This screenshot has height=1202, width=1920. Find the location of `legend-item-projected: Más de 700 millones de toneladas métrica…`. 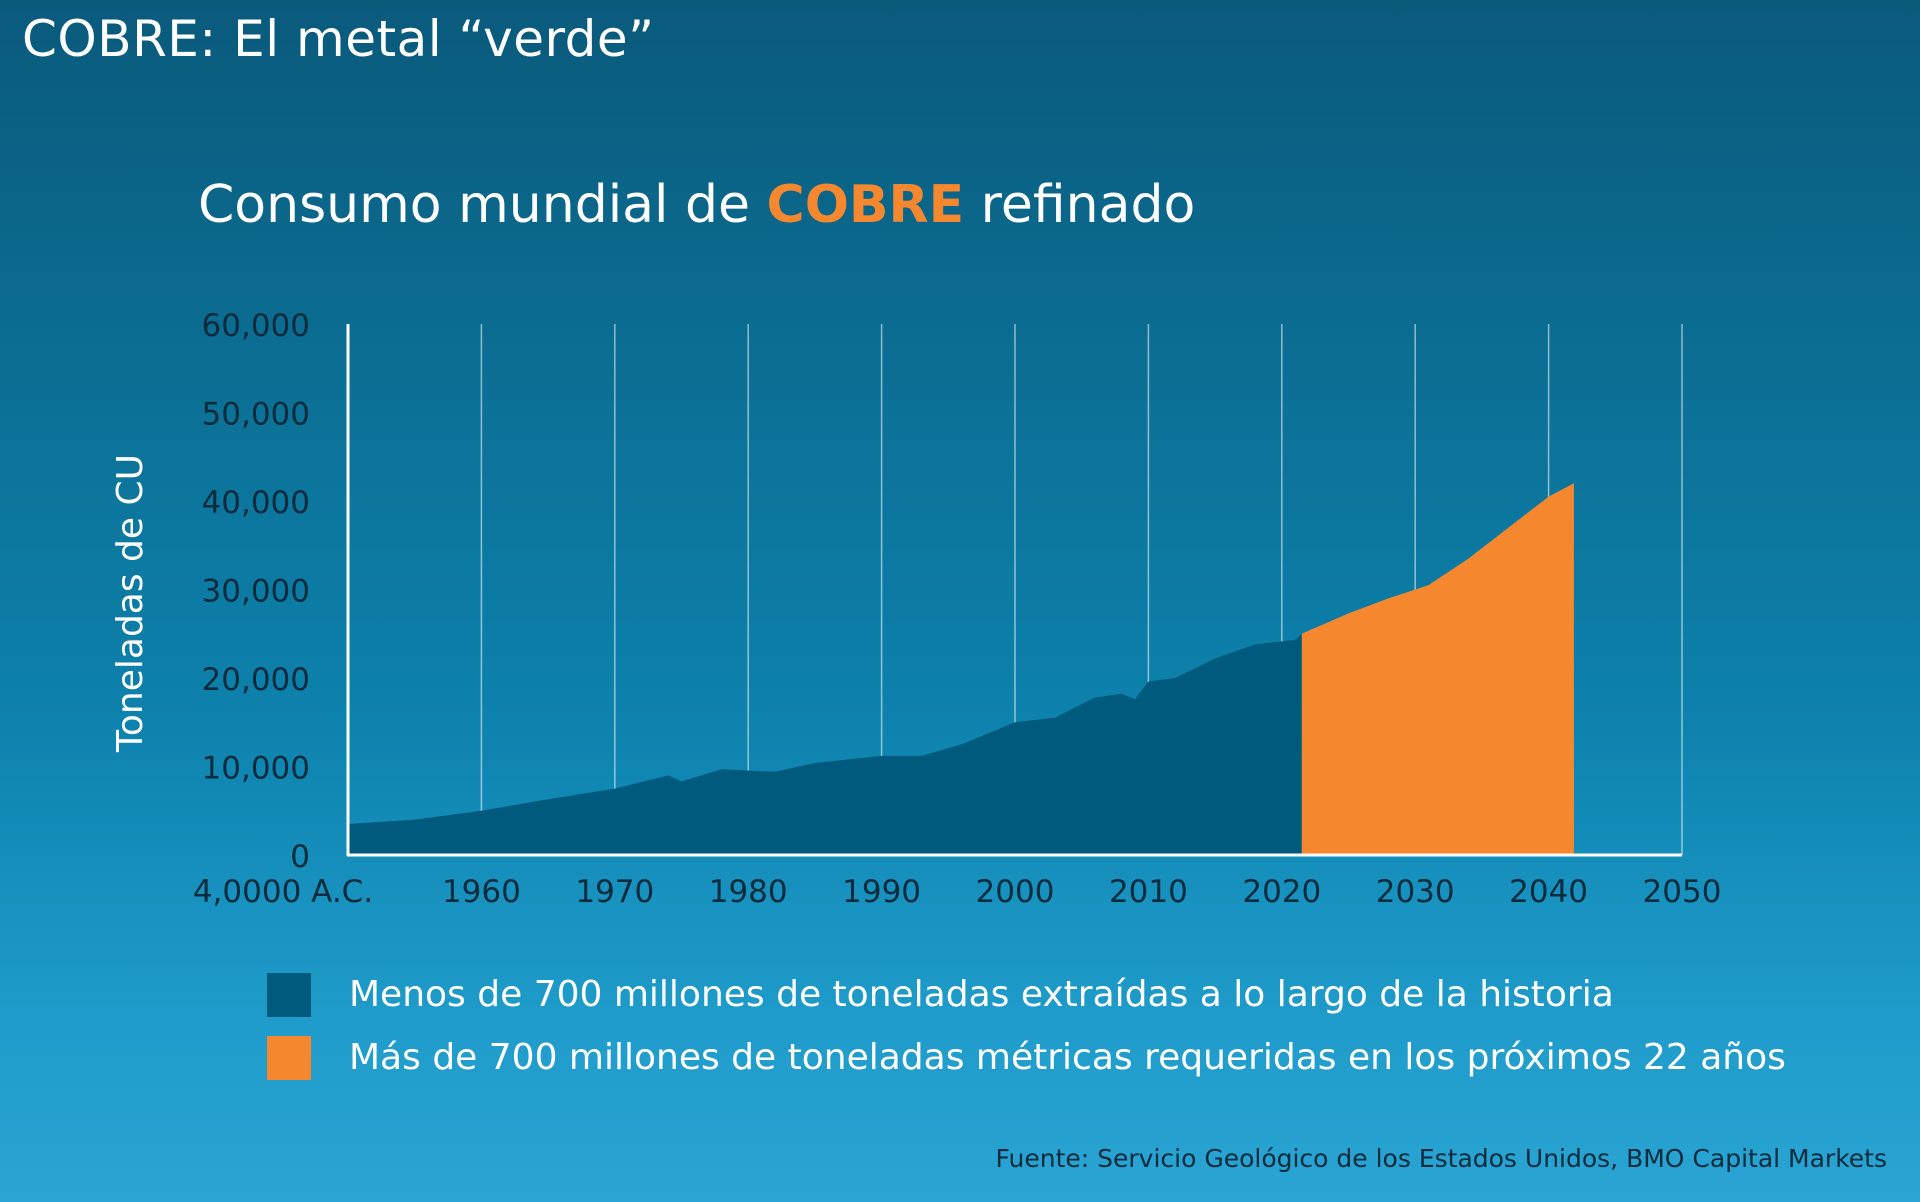

legend-item-projected: Más de 700 millones de toneladas métrica… is located at coordinates (1026, 1057).